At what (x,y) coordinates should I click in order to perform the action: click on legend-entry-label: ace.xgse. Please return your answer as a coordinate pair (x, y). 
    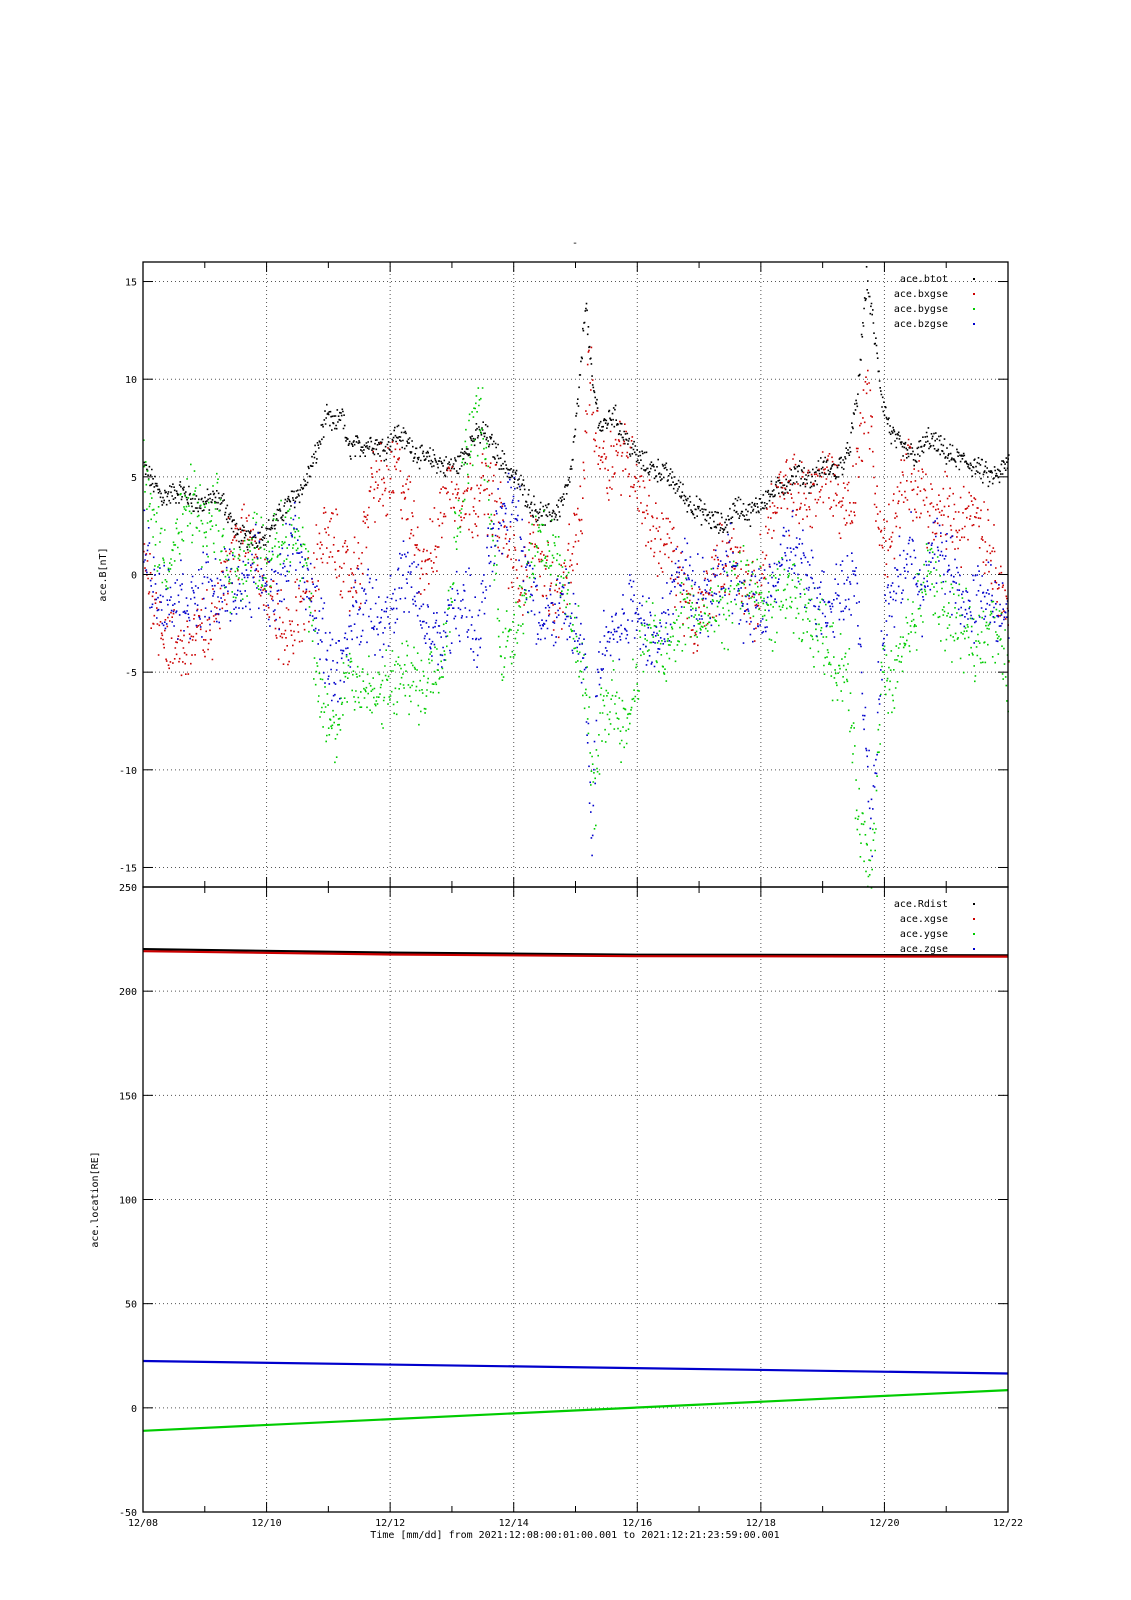
    Looking at the image, I should click on (924, 919).